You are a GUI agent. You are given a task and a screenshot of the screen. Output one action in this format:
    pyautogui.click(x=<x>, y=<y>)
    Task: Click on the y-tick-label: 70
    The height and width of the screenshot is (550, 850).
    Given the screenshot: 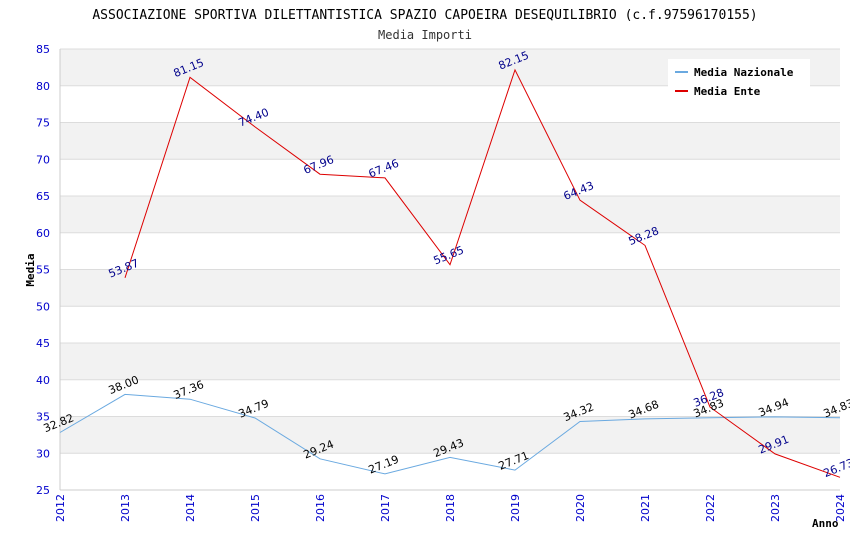 What is the action you would take?
    pyautogui.click(x=43, y=159)
    